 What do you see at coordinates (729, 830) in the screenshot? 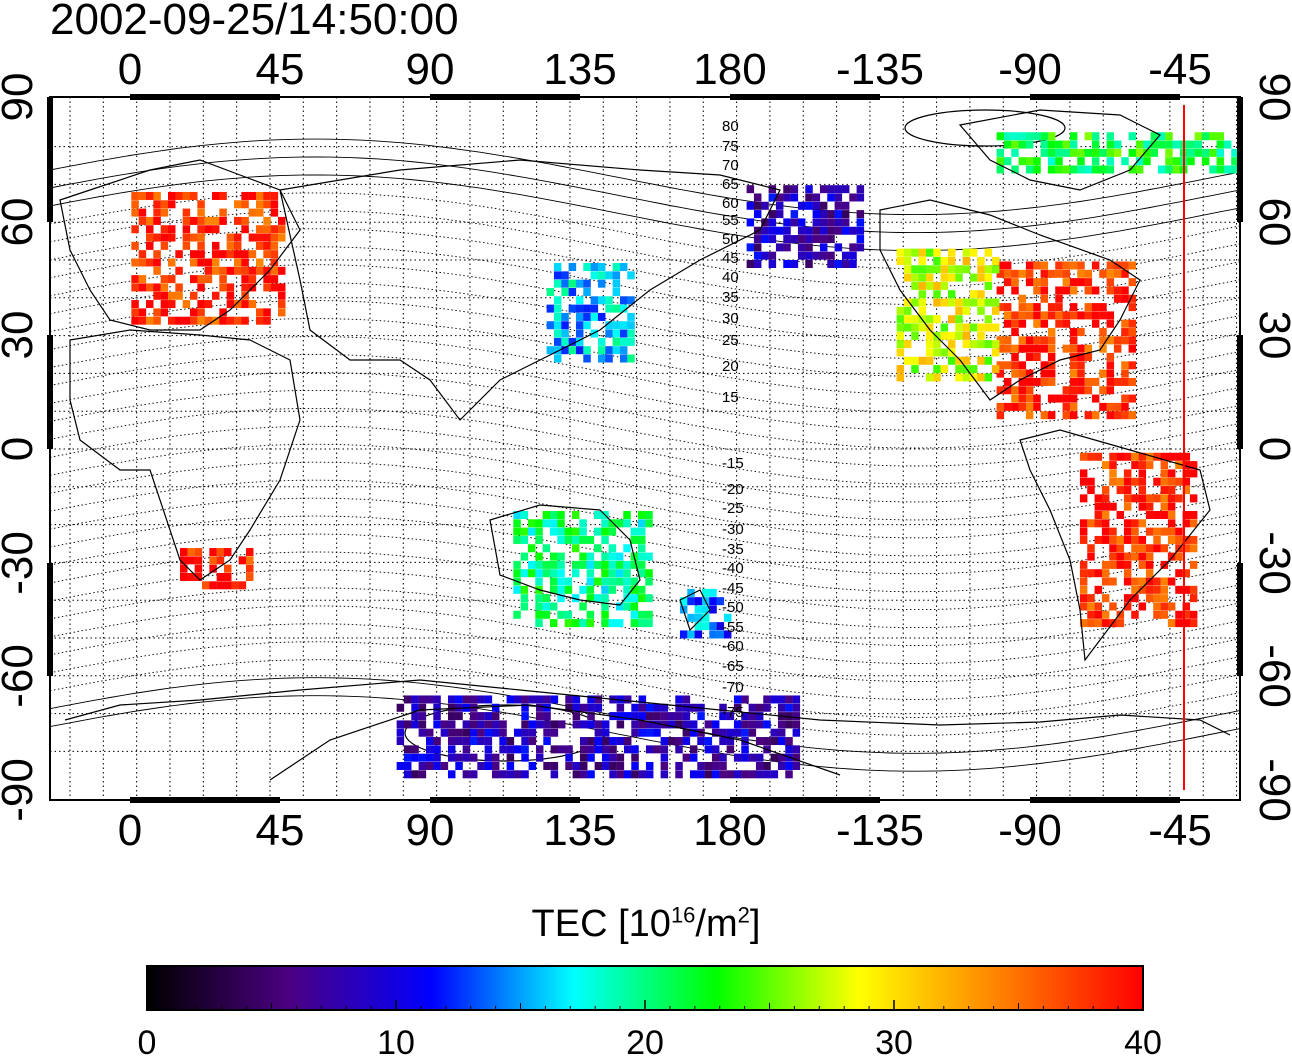
I see `bottom-lon-tick-label: 180` at bounding box center [729, 830].